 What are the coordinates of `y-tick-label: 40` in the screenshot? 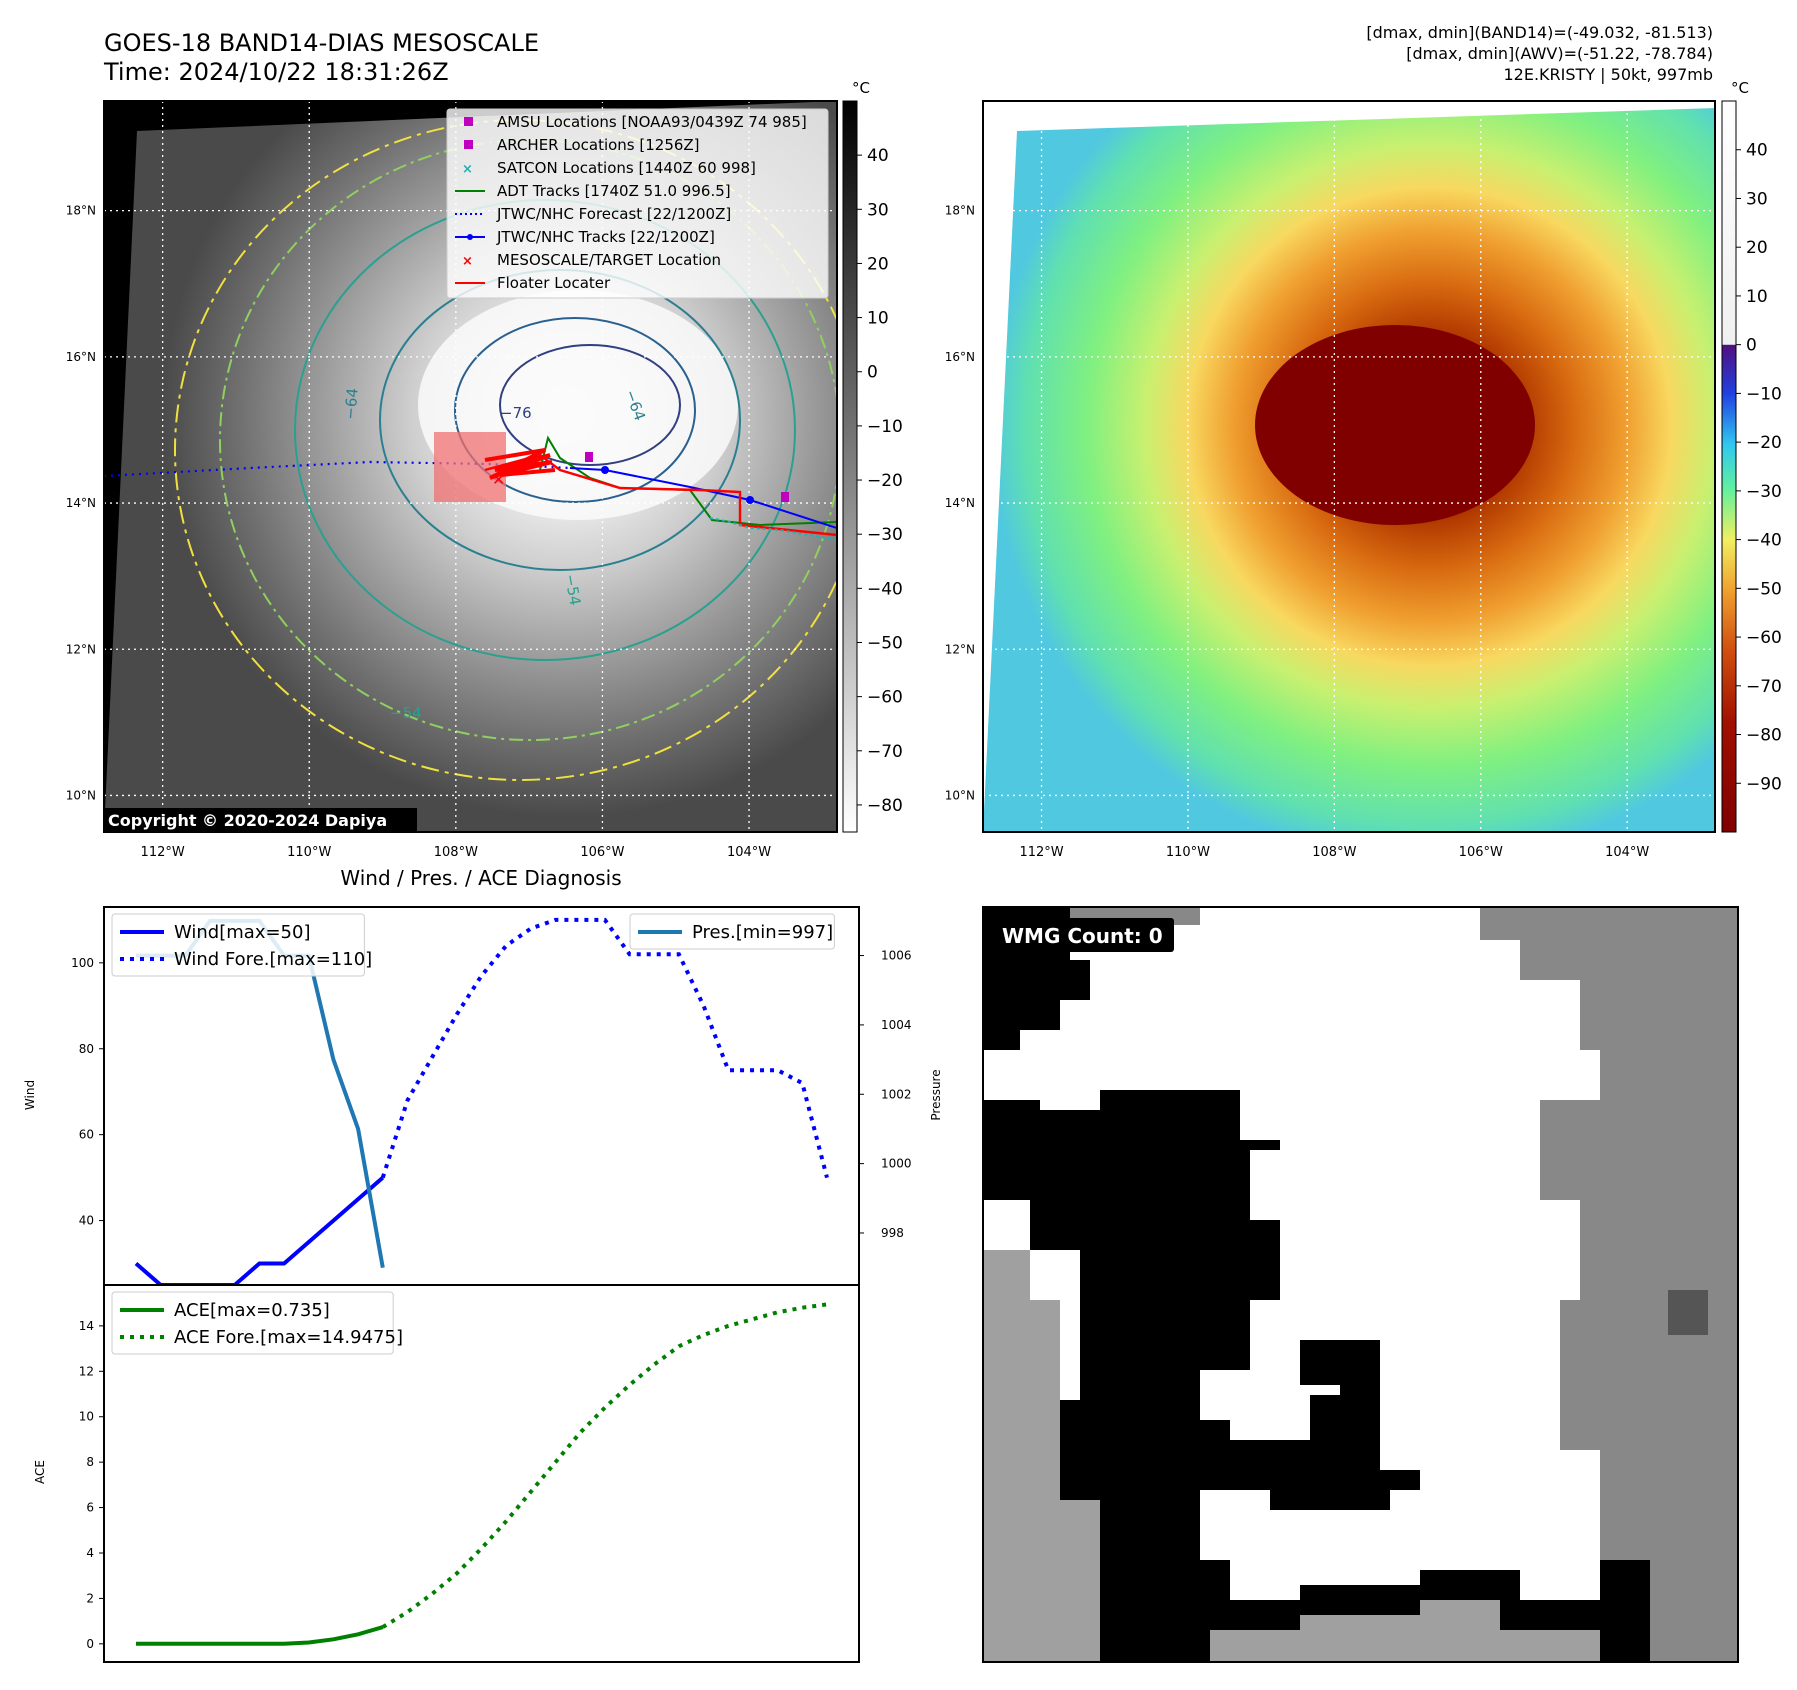 It's located at (86, 1221).